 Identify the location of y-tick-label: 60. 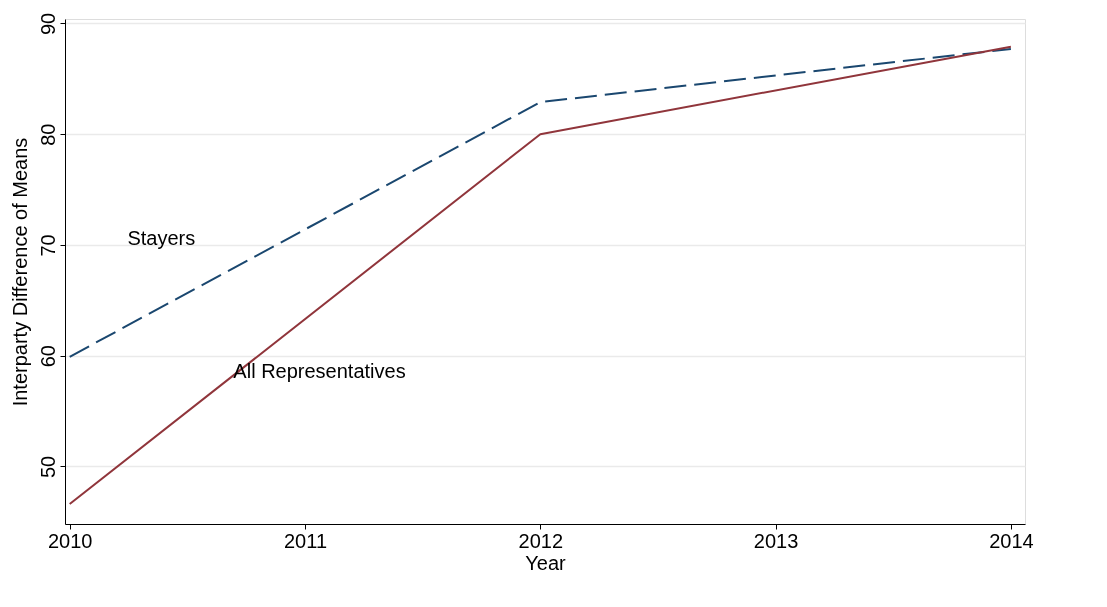
(47, 356).